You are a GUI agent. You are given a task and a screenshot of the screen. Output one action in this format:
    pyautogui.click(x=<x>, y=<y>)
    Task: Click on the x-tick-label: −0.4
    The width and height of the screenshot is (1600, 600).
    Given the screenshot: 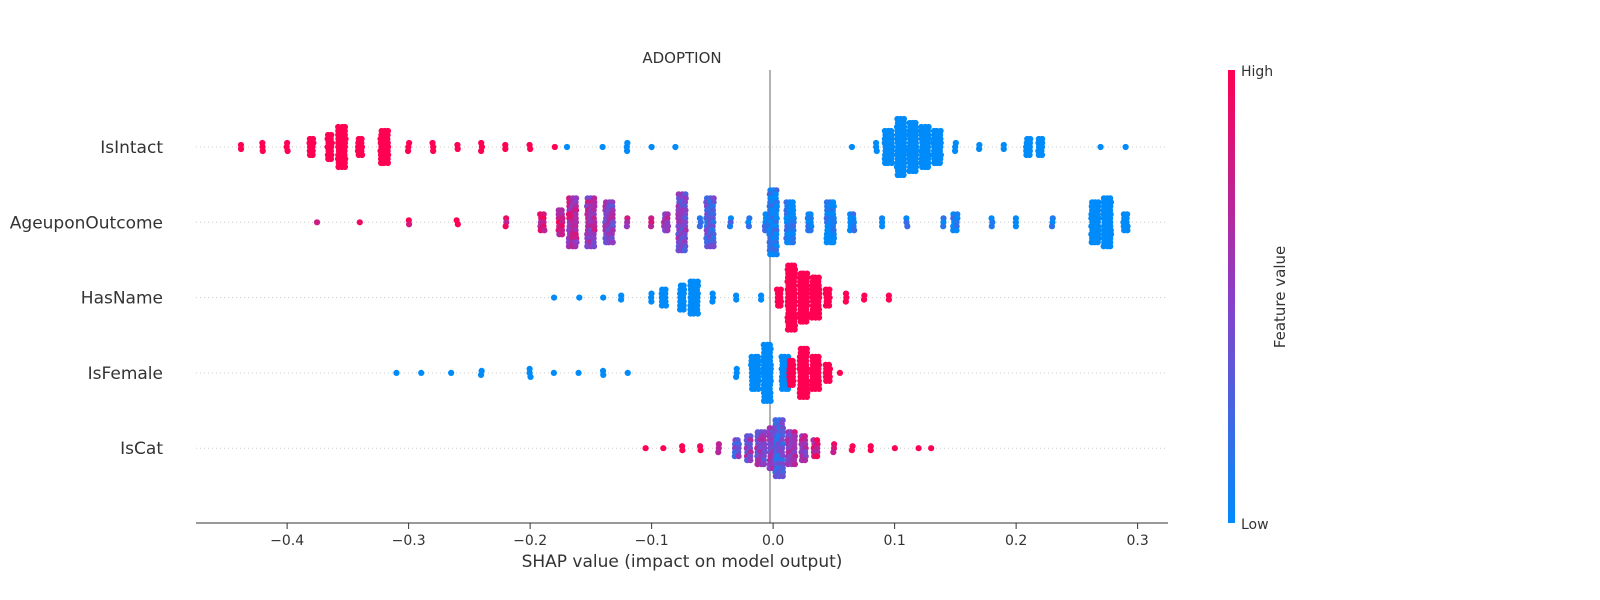 What is the action you would take?
    pyautogui.click(x=287, y=541)
    